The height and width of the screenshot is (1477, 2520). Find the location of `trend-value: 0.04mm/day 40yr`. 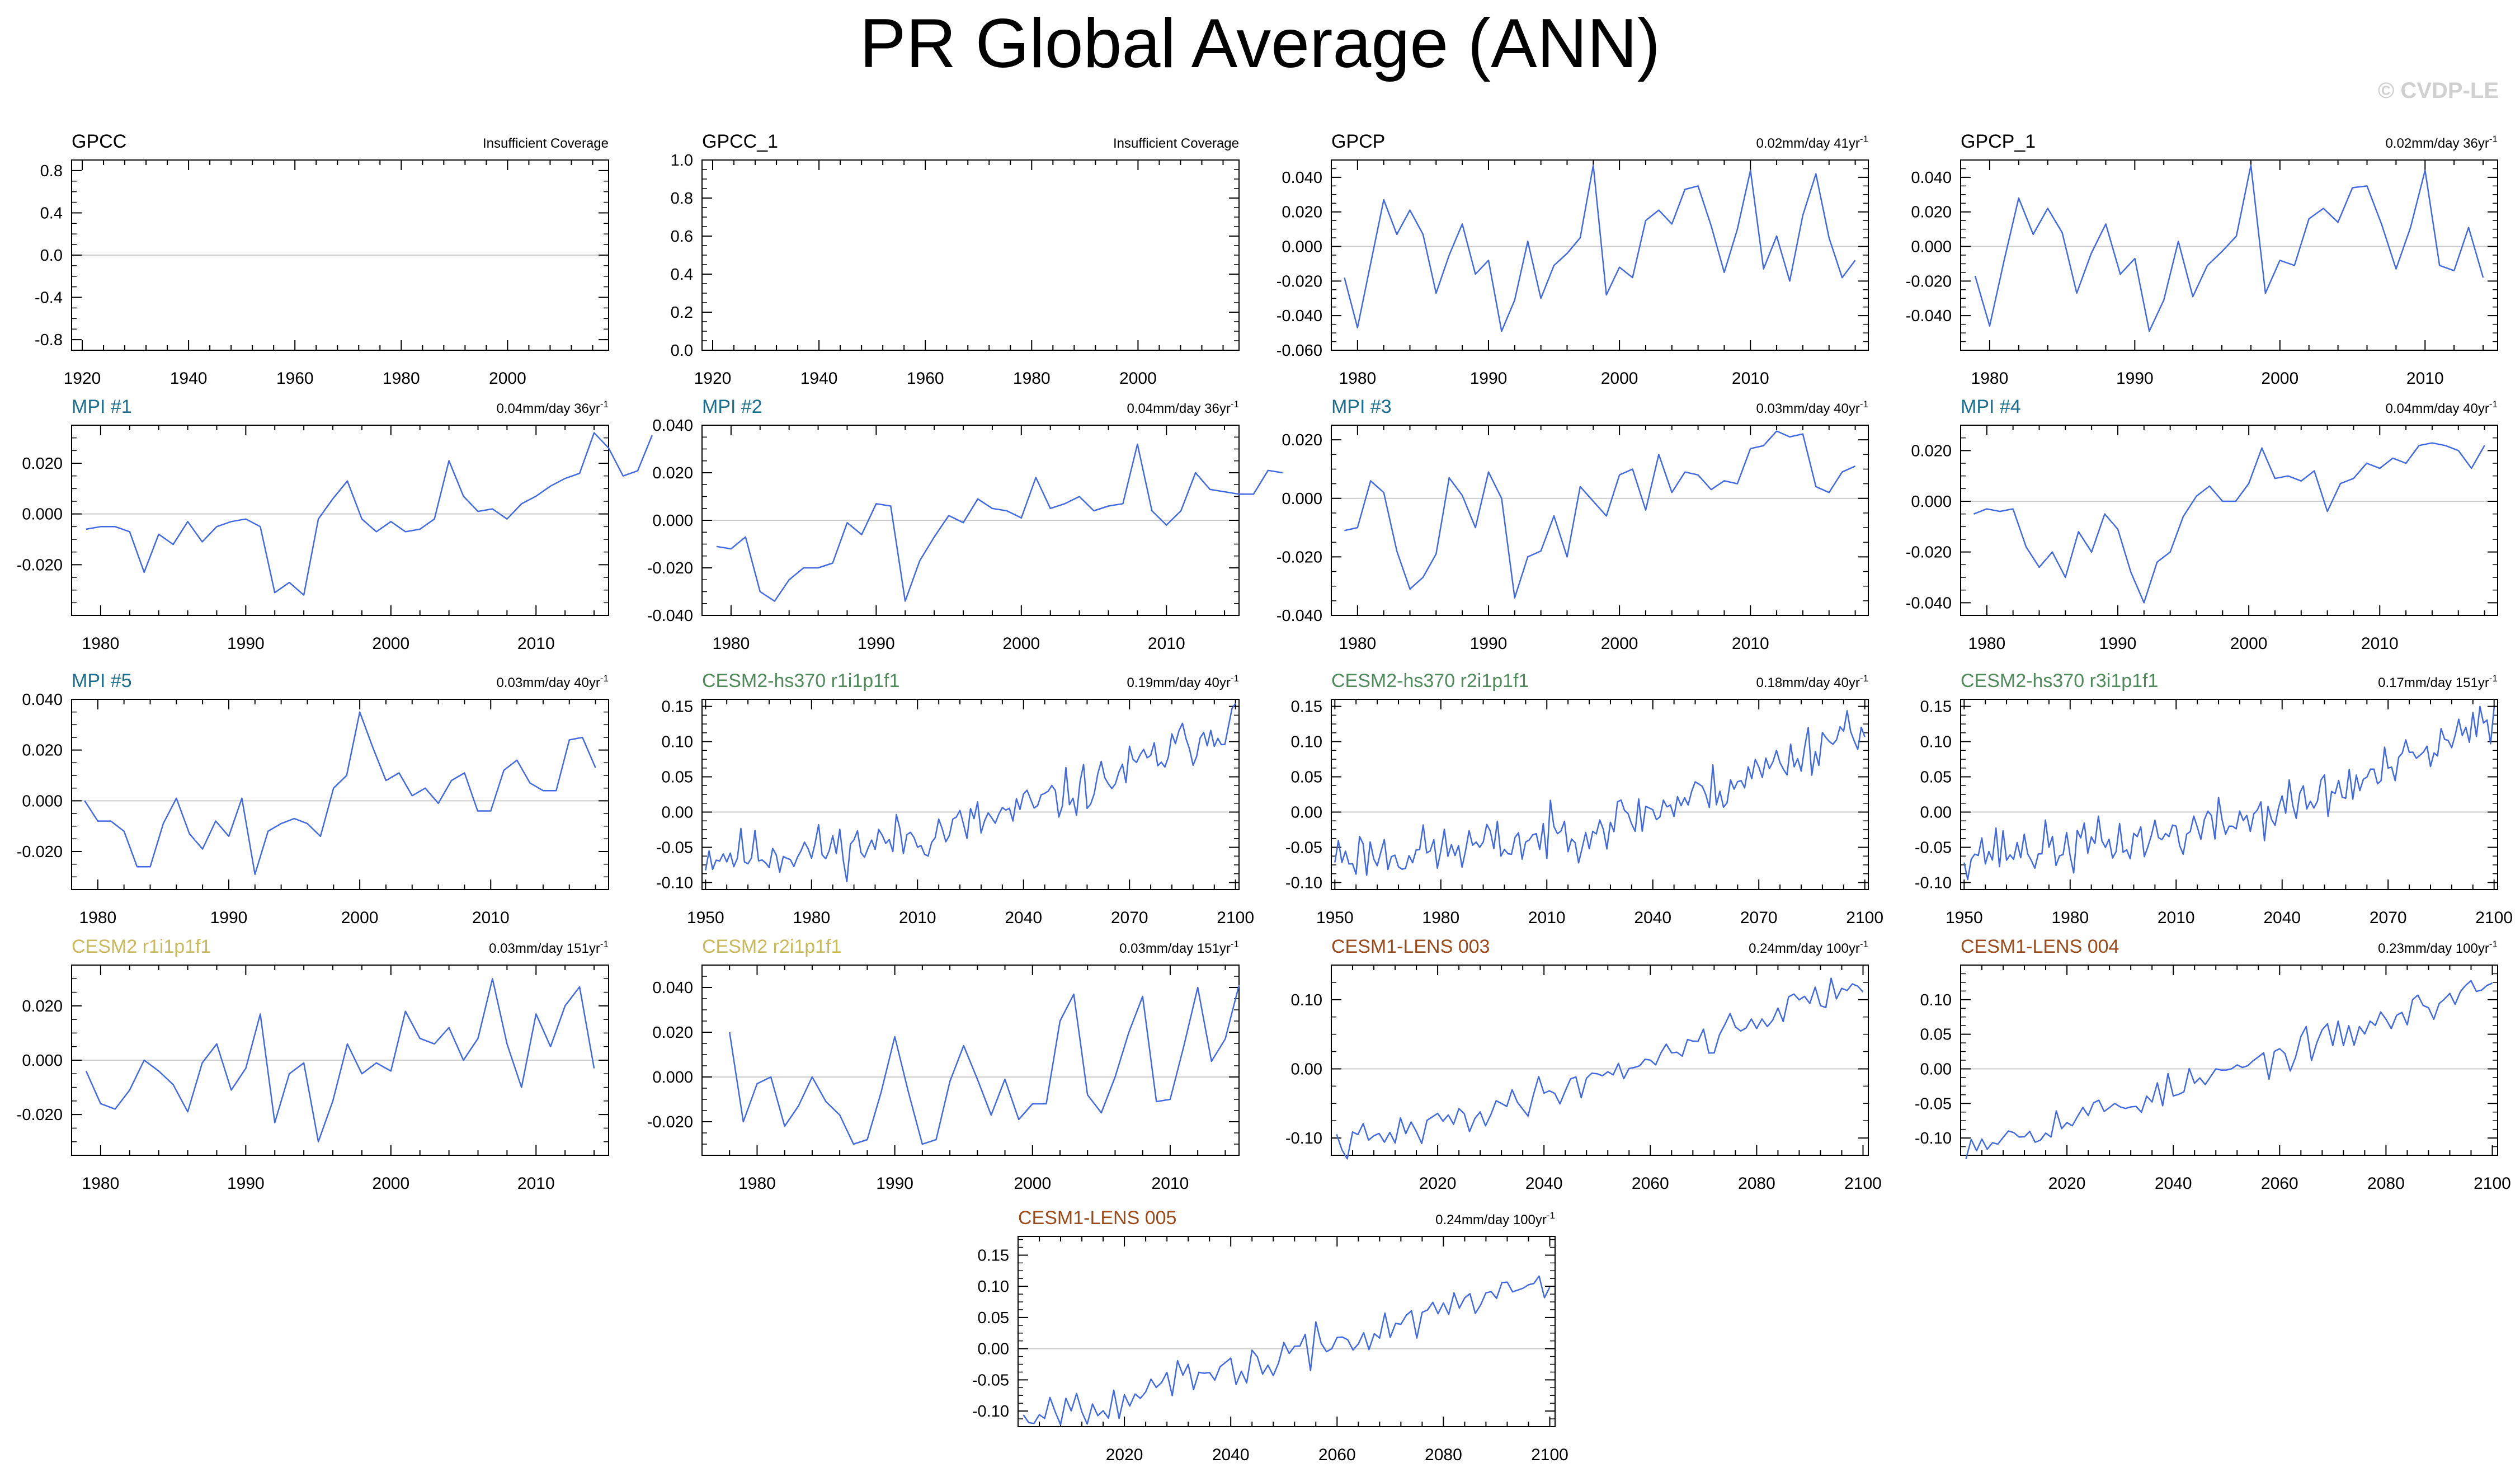

trend-value: 0.04mm/day 40yr is located at coordinates (2437, 408).